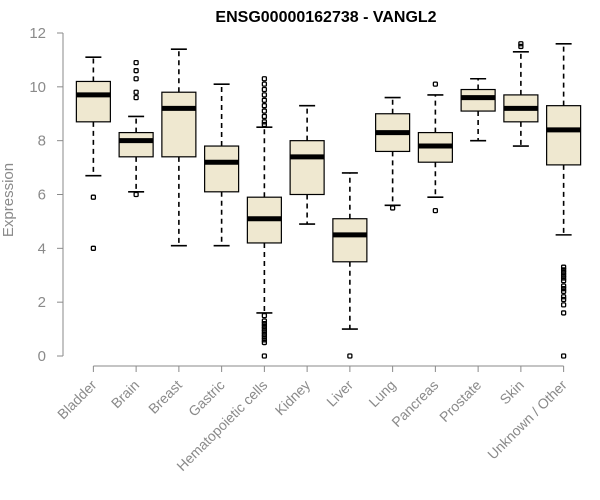 This screenshot has width=600, height=500. Describe the element at coordinates (93, 153) in the screenshot. I see `box-group-bladder` at that location.